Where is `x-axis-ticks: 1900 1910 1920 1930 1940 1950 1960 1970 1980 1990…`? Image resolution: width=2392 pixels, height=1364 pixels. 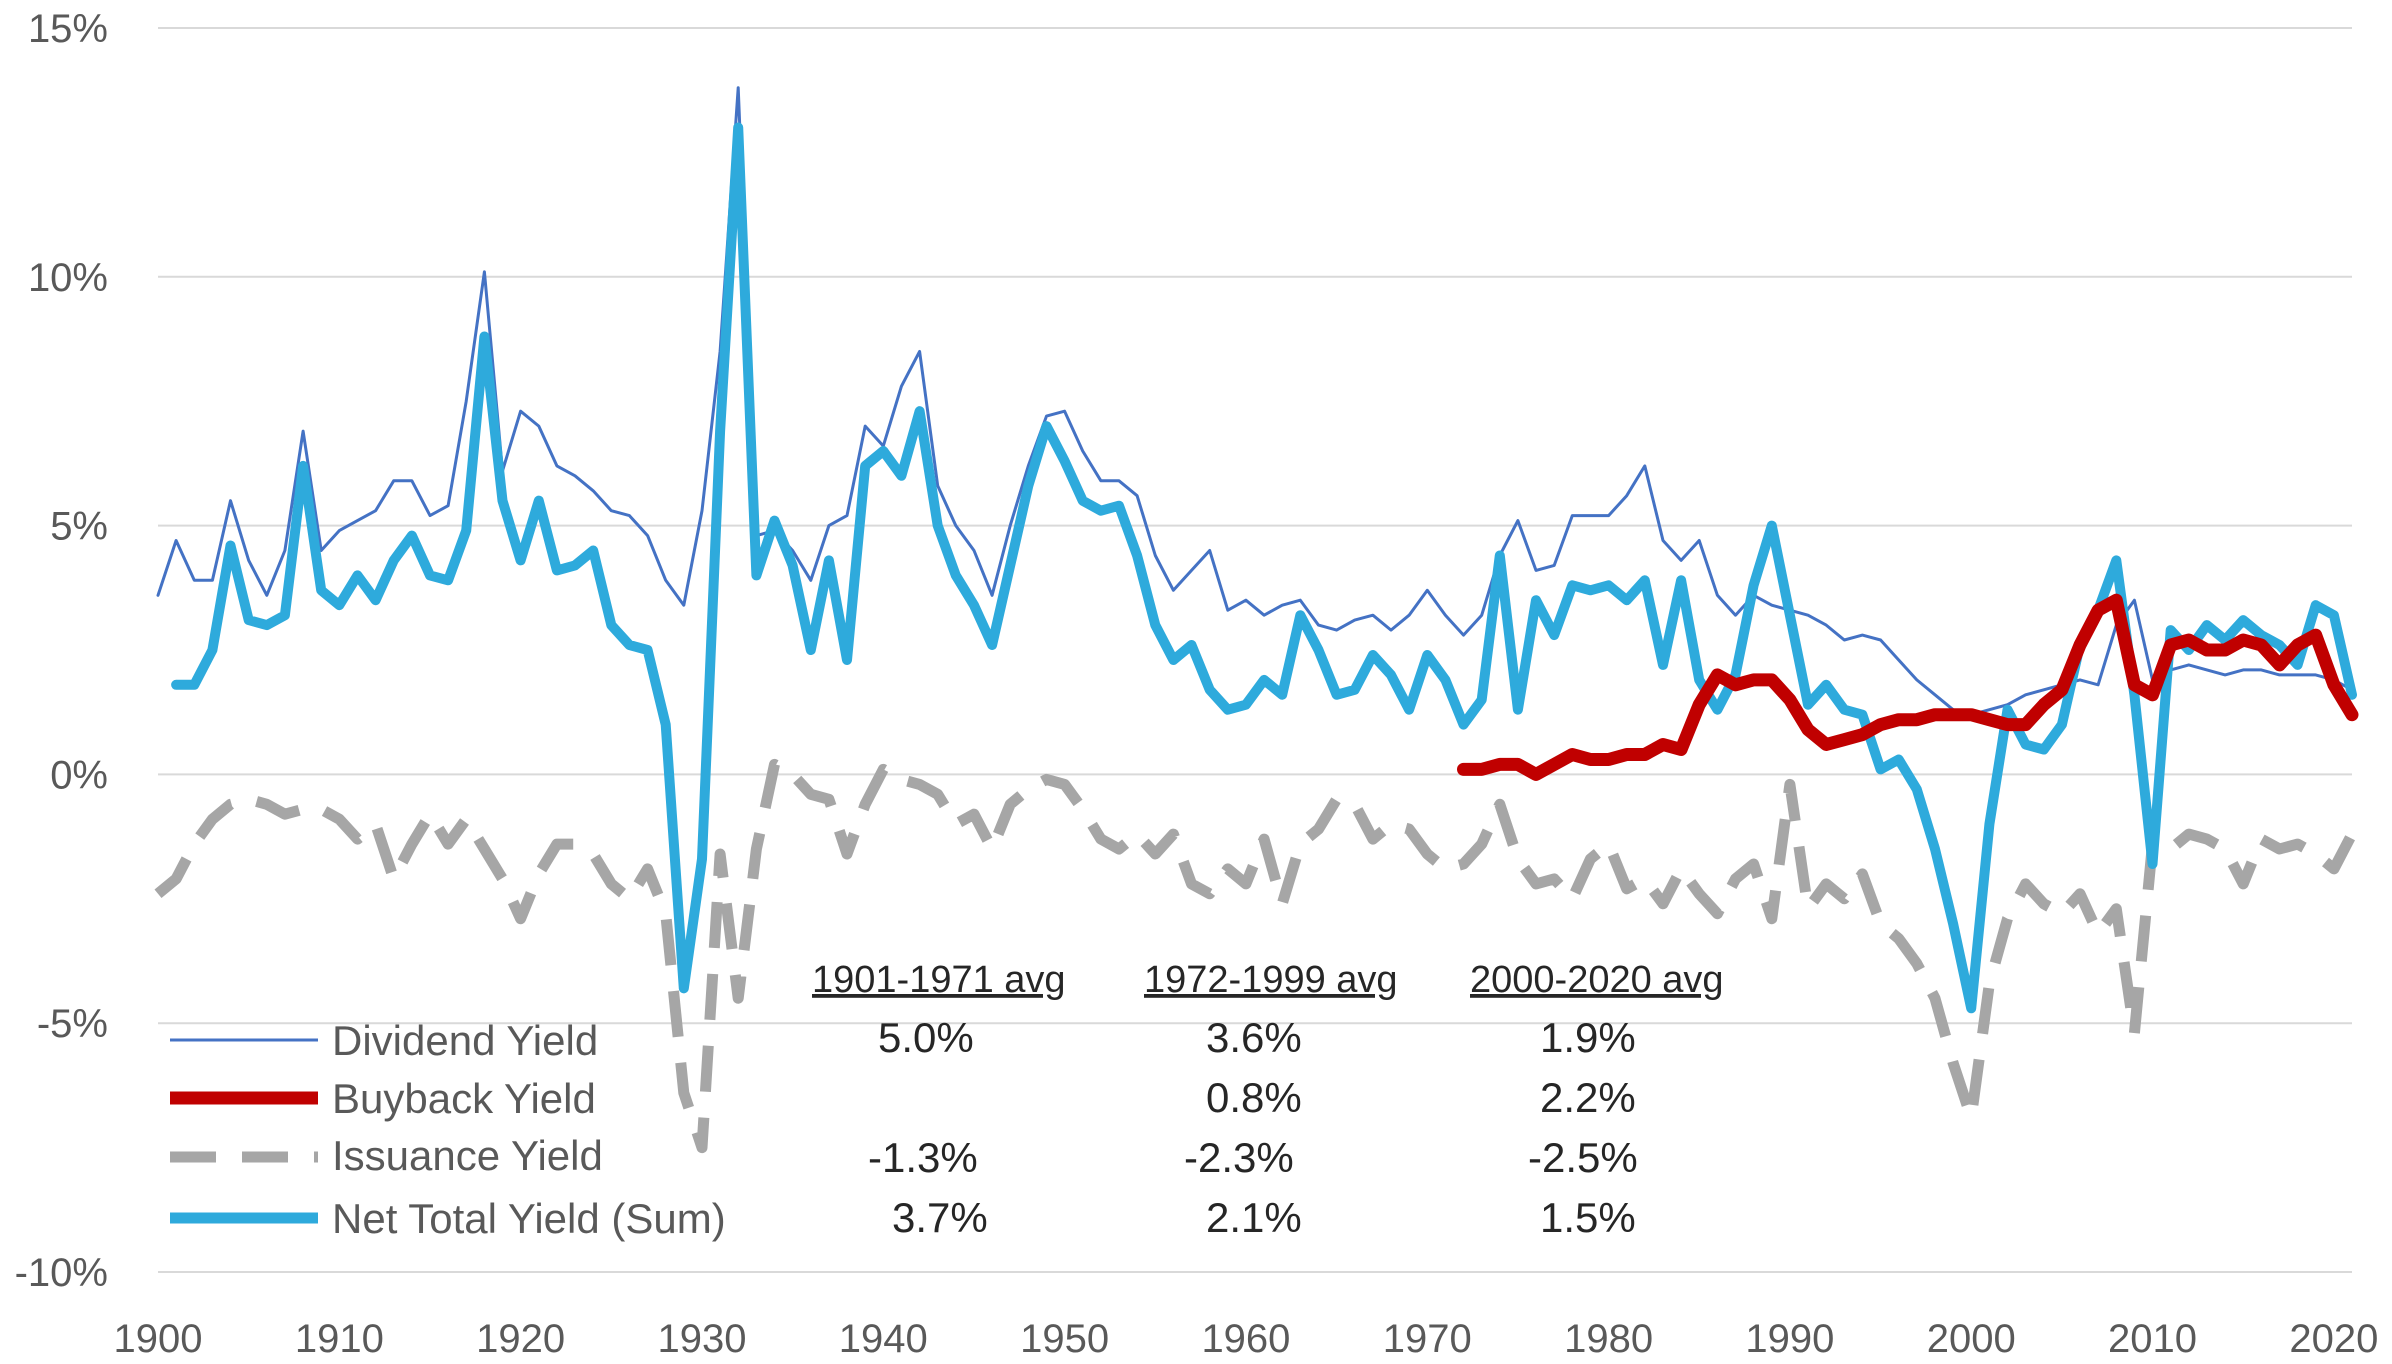
x-axis-ticks: 1900 1910 1920 1930 1940 1950 1960 1970 1980 1990… is located at coordinates (1246, 1339).